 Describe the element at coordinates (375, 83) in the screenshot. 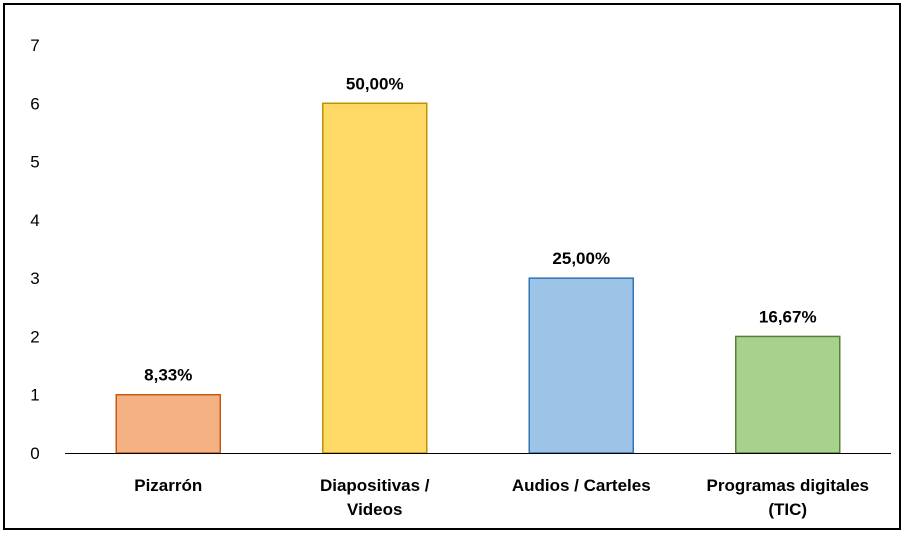

I see `data-label: 50,00%` at that location.